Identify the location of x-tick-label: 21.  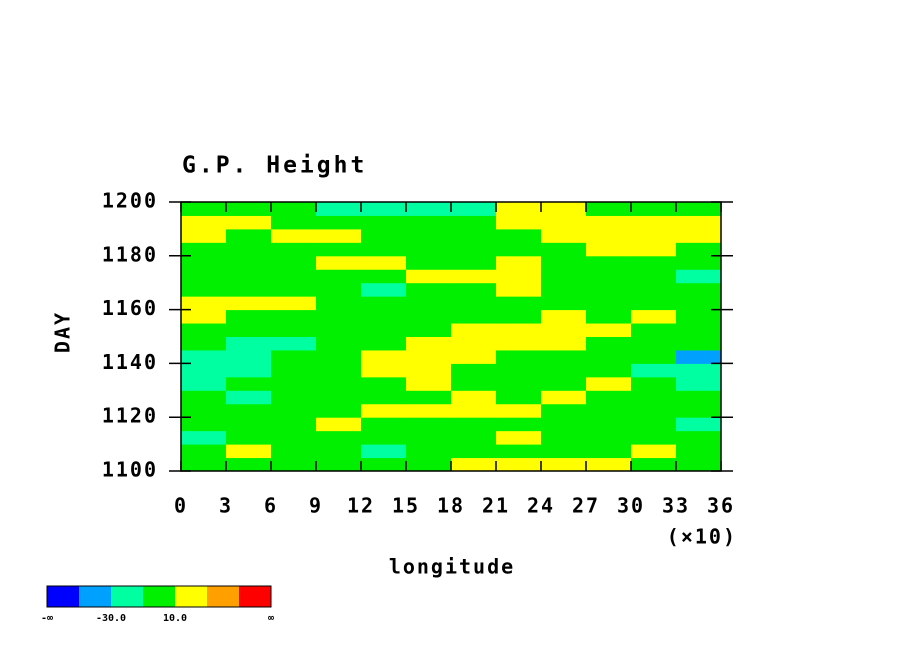
(496, 506).